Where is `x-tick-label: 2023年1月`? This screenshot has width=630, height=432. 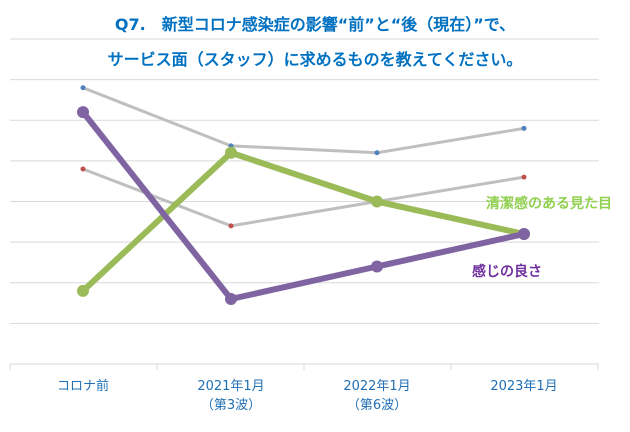
x-tick-label: 2023年1月 is located at coordinates (523, 386).